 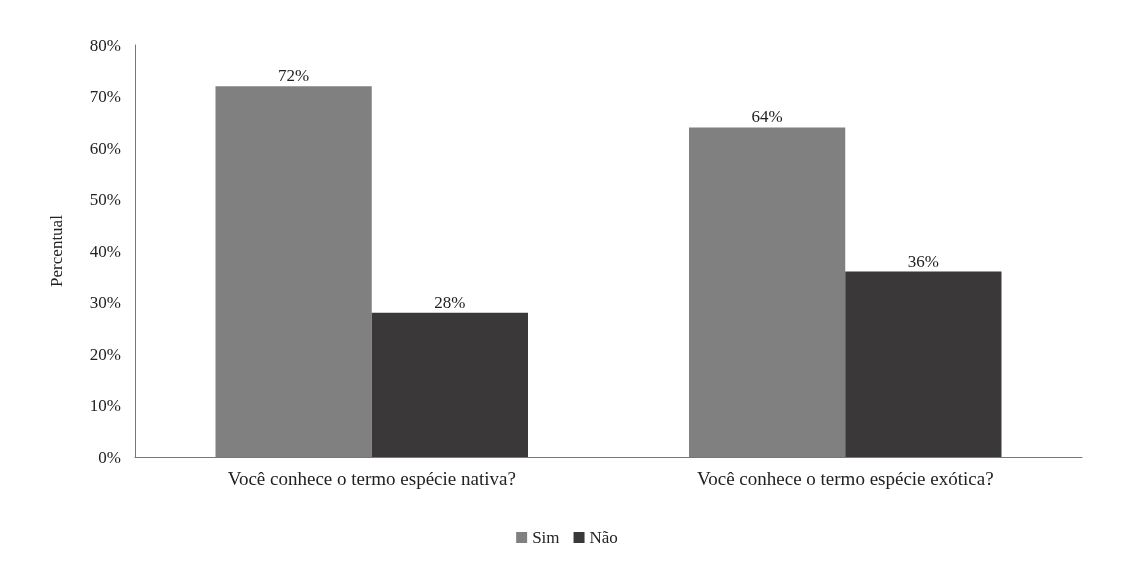 I want to click on x-tick-label: Você conhece o termo espécie exótica?, so click(x=845, y=478).